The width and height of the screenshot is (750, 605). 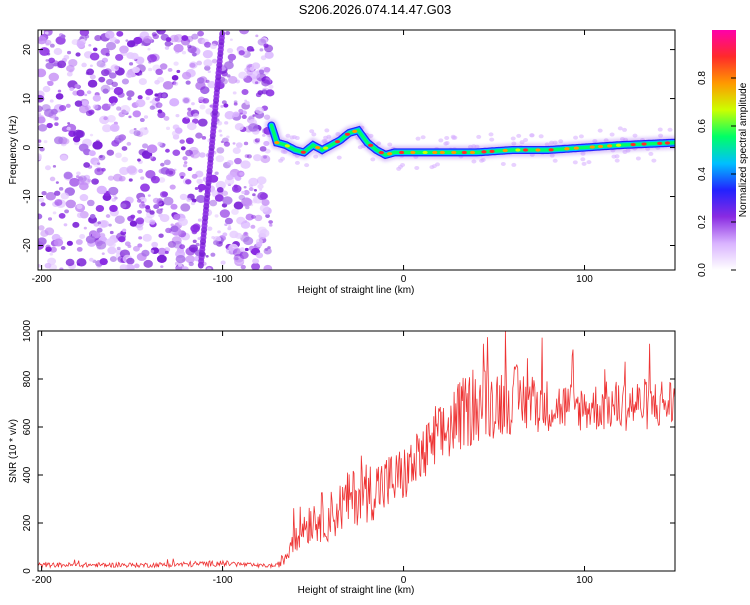 What do you see at coordinates (223, 580) in the screenshot?
I see `x-tick-label: -100` at bounding box center [223, 580].